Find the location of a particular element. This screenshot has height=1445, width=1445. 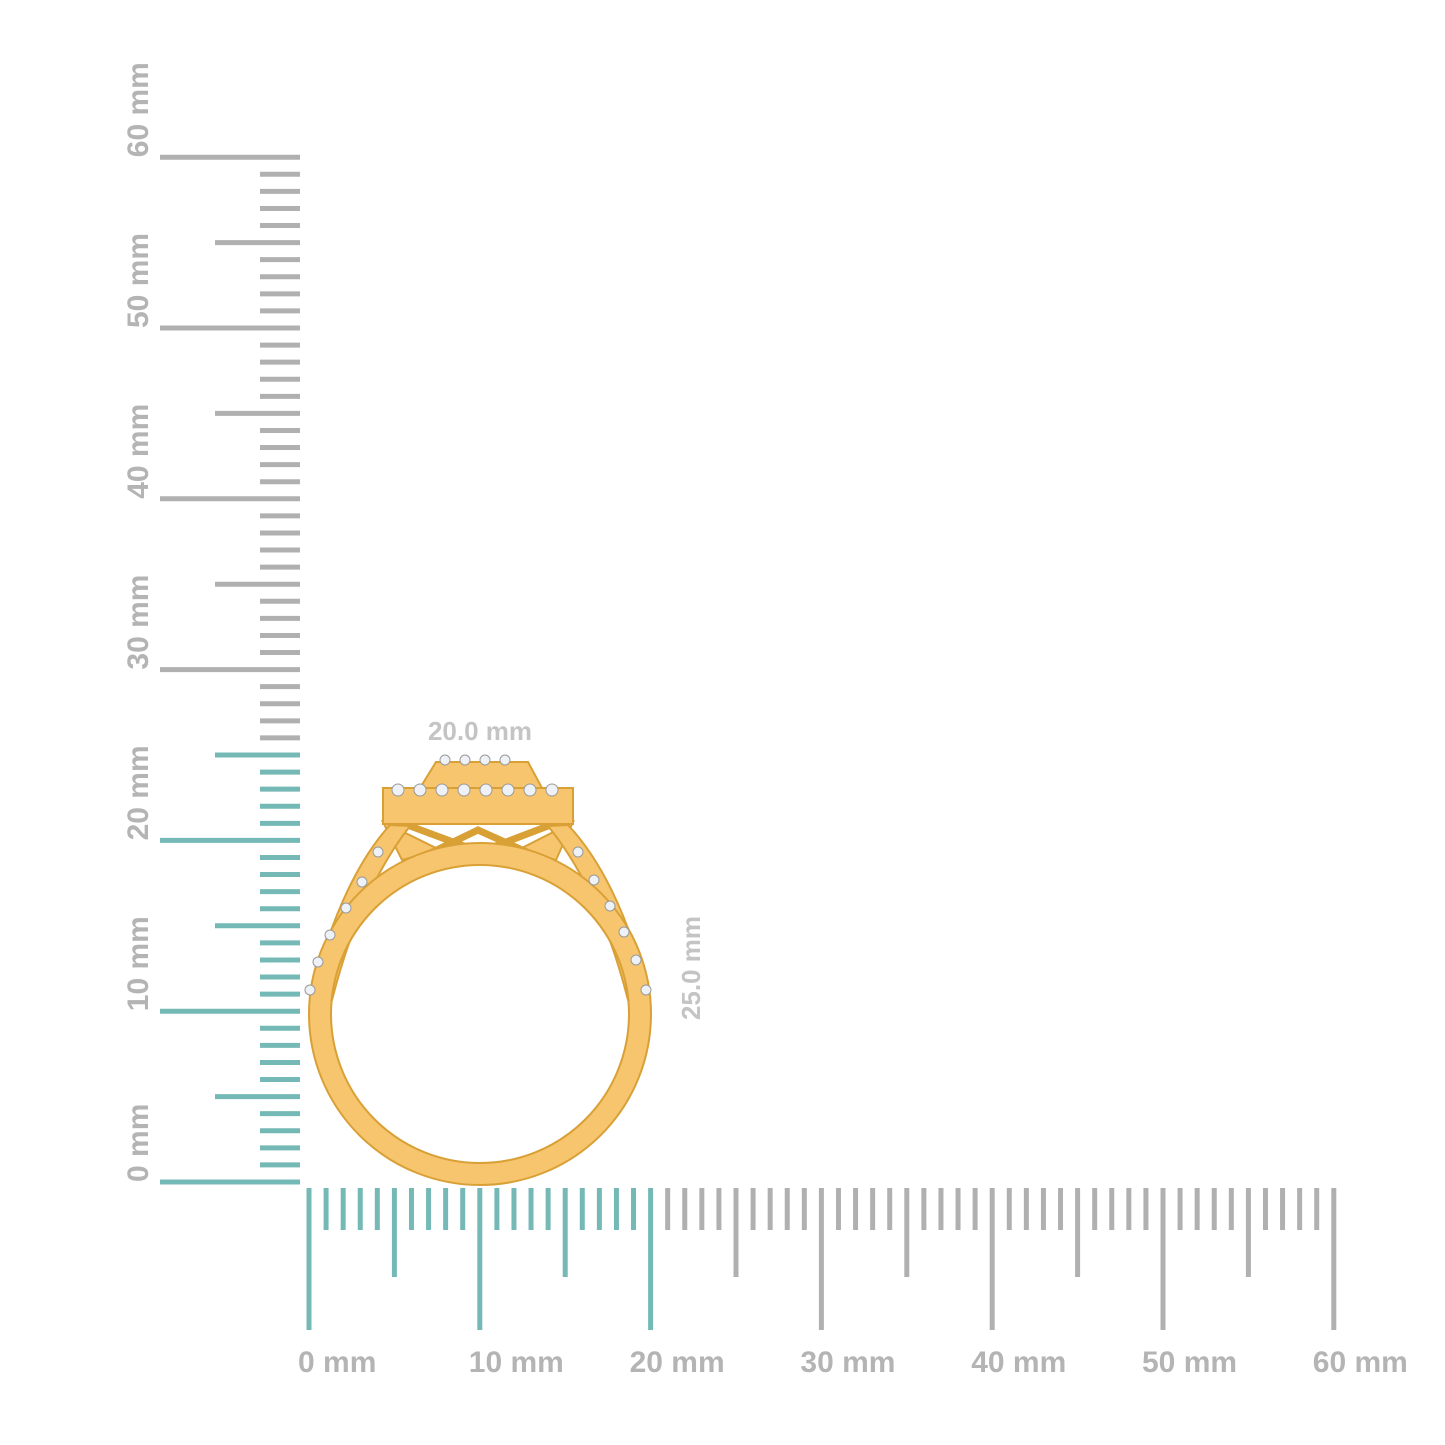

horizontal-tick-label: 30 mm is located at coordinates (847, 1362).